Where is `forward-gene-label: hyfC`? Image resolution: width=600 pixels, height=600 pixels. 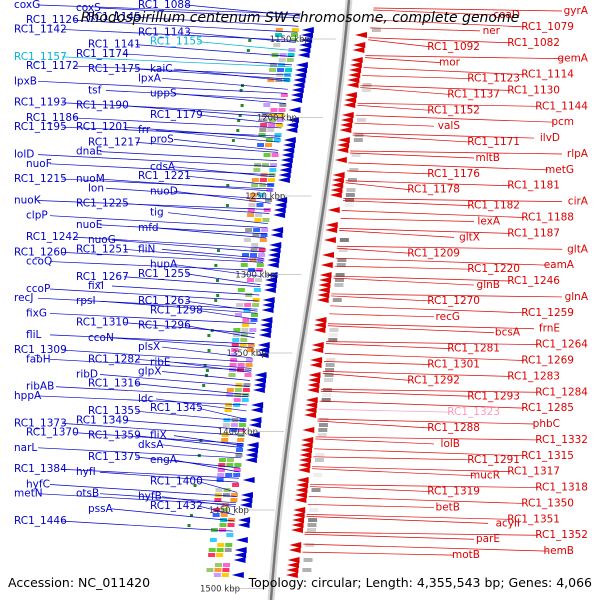 forward-gene-label: hyfC is located at coordinates (38, 484).